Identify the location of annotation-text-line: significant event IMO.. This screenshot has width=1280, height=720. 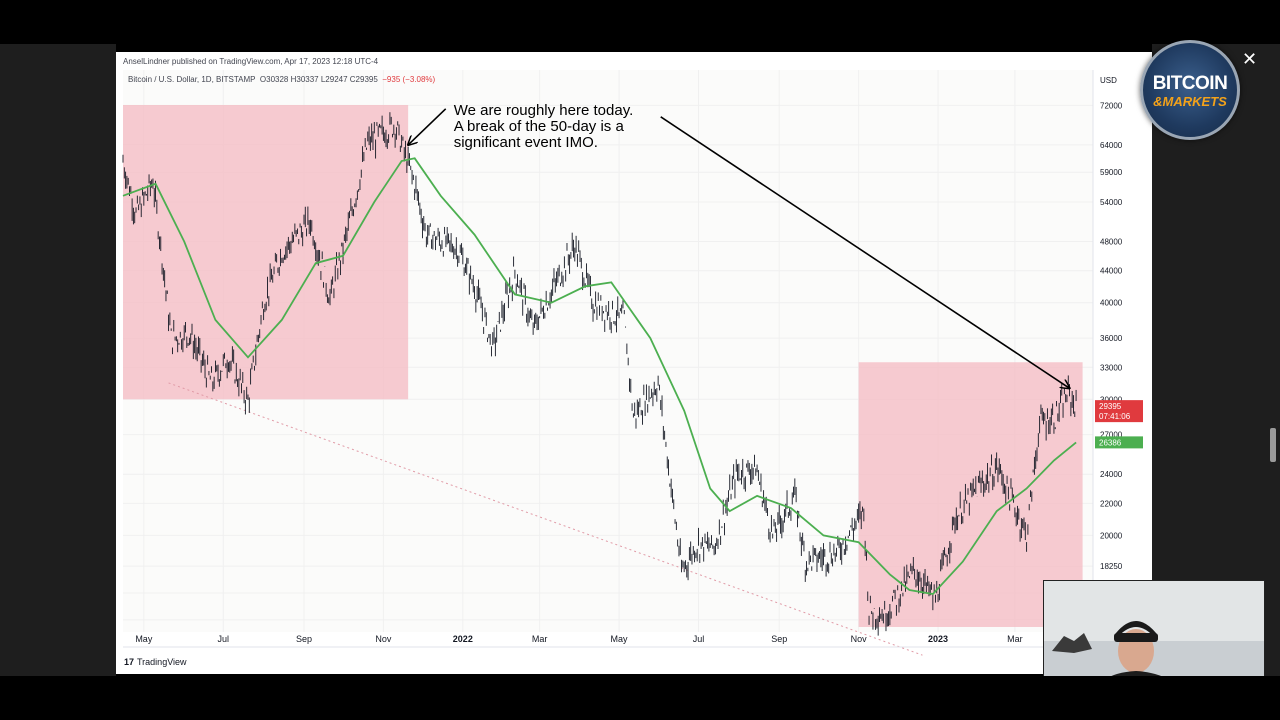
(526, 142).